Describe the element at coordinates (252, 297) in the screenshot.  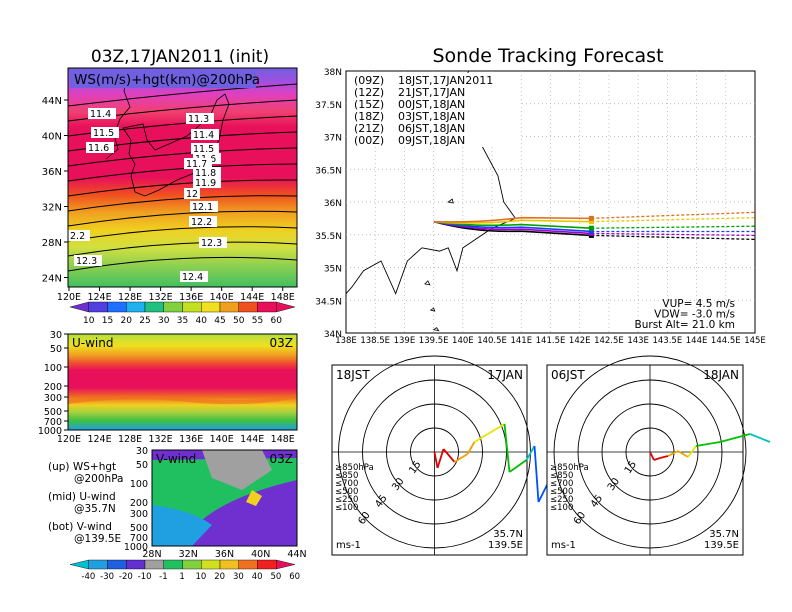
I see `ws-lon-label: 144E` at that location.